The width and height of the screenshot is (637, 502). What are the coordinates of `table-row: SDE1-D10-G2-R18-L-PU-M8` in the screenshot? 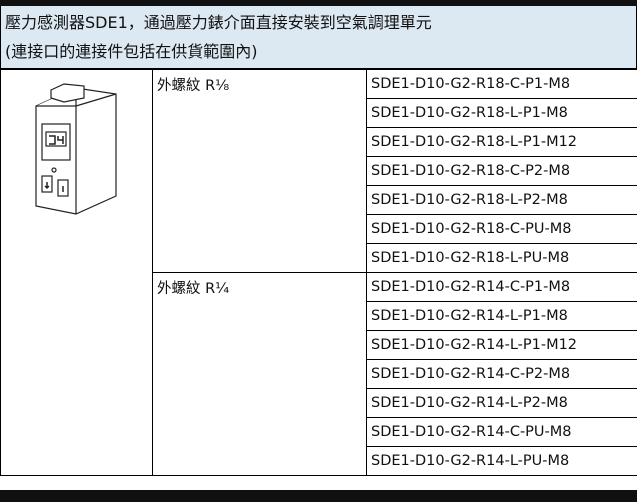 It's located at (319, 258).